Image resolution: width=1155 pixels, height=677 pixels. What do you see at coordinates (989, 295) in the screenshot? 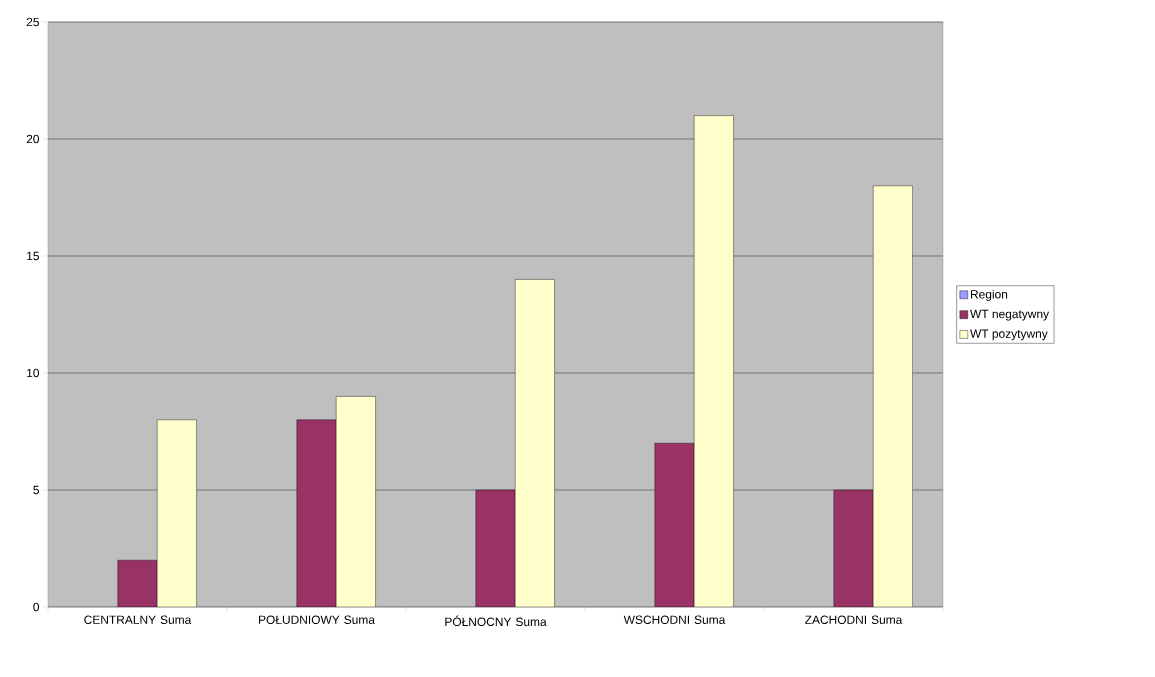
I see `legend-label: Region` at bounding box center [989, 295].